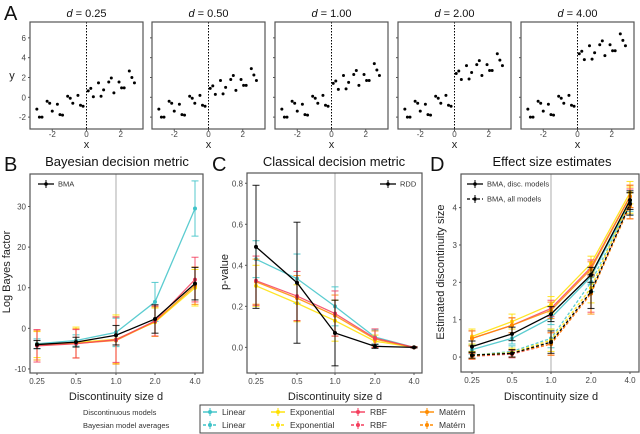 This screenshot has width=640, height=434. Describe the element at coordinates (518, 184) in the screenshot. I see `legend-label: BMA, disc. models` at that location.